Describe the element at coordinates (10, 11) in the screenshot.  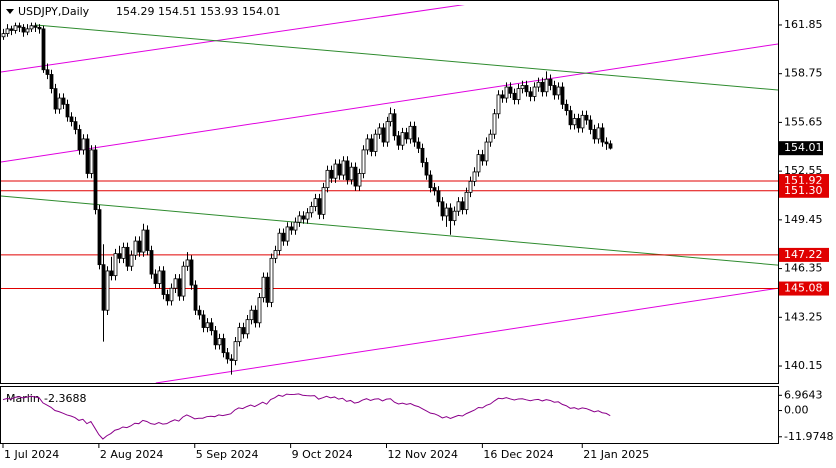
I see `menu-triangle` at that location.